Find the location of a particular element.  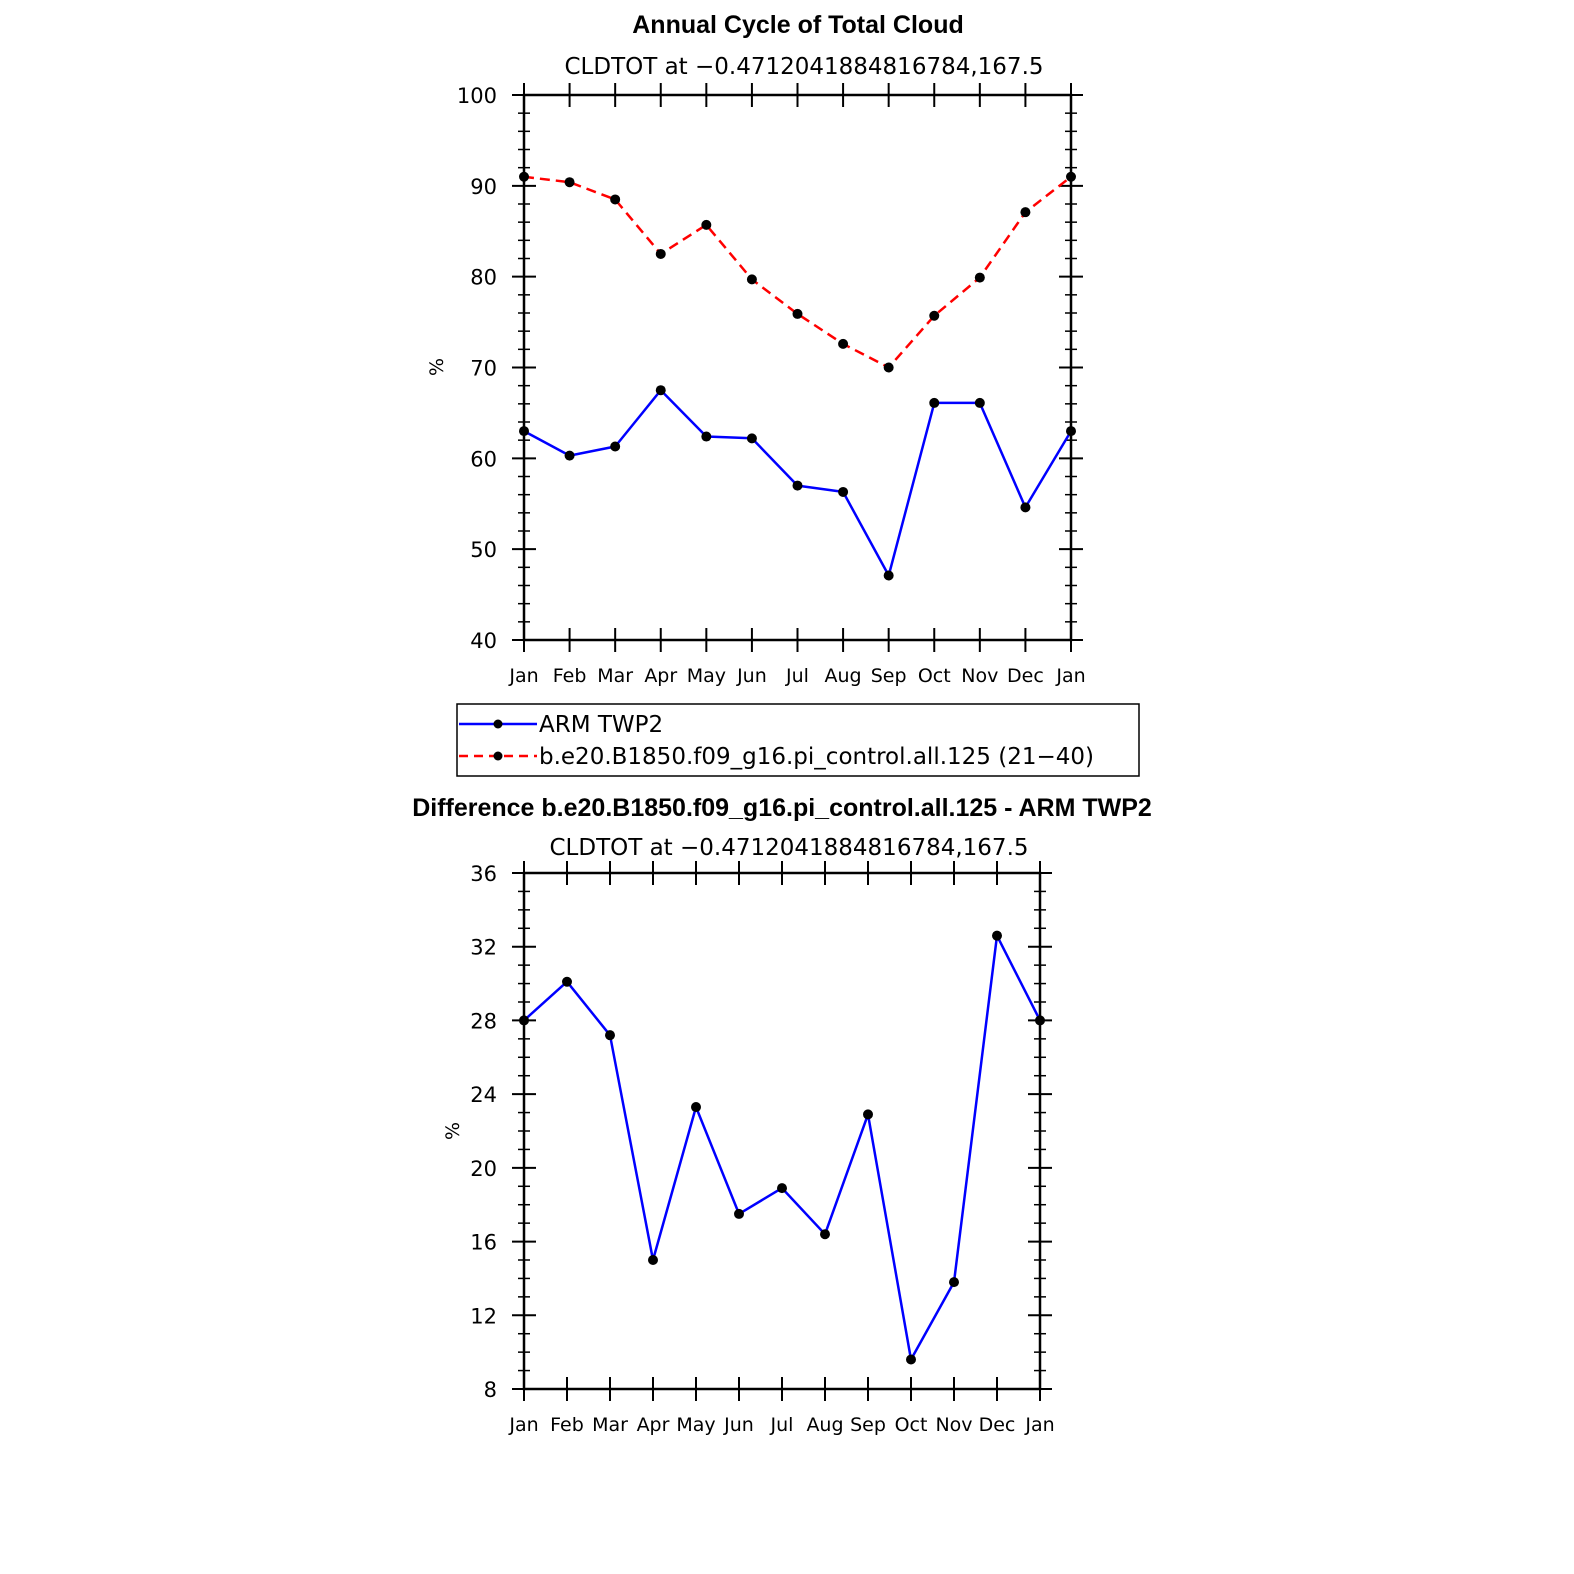

panel2-ylabel: % is located at coordinates (453, 1131).